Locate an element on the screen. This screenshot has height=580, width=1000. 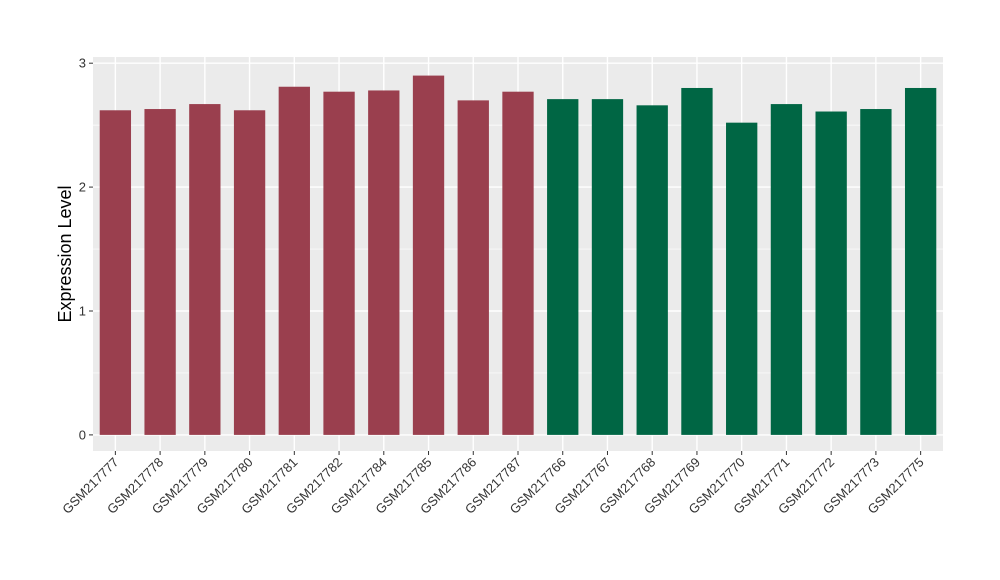
bar-GSM217786 is located at coordinates (473, 267).